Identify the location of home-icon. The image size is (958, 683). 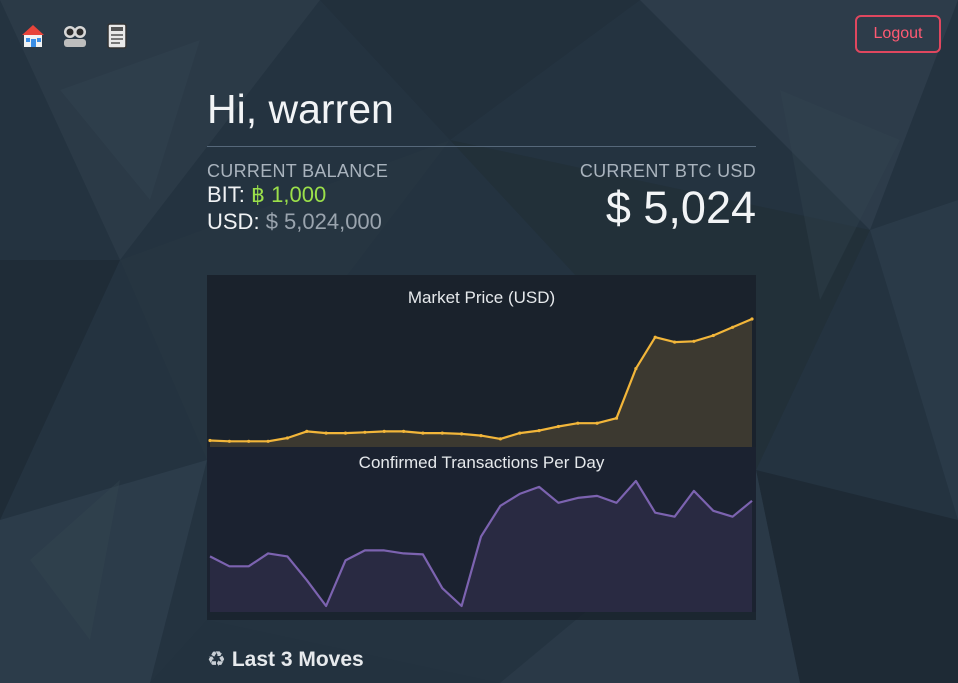
(33, 36).